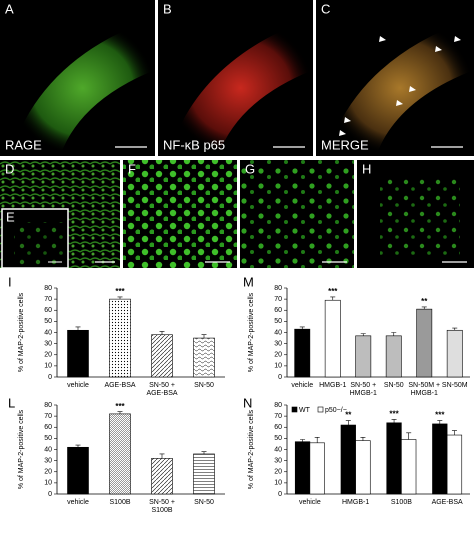  I want to click on panel-letter: M, so click(248, 281).